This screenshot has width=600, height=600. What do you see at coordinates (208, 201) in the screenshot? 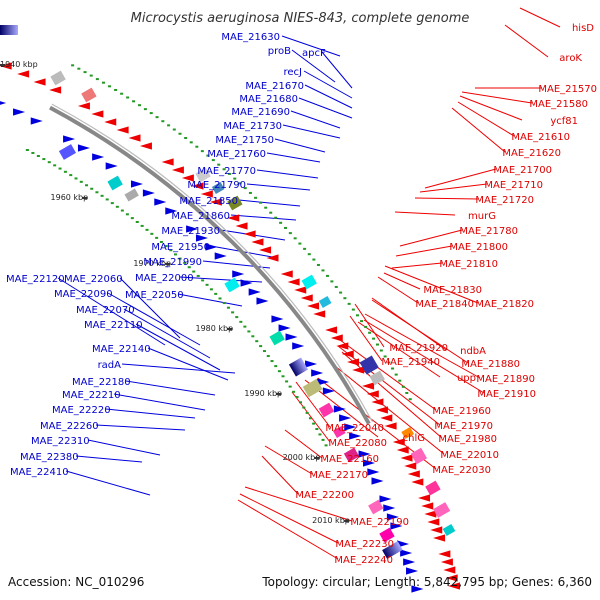
I see `gene-label-left: MAE_21850` at bounding box center [208, 201].